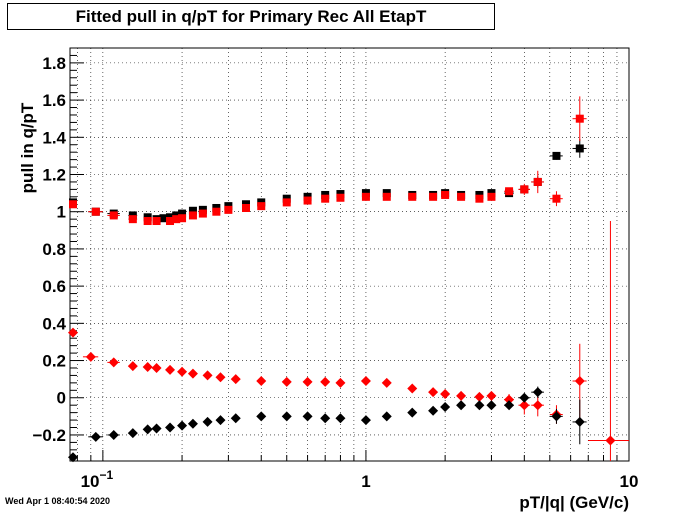 The width and height of the screenshot is (700, 512). What do you see at coordinates (61, 398) in the screenshot?
I see `y-tick-label: 0` at bounding box center [61, 398].